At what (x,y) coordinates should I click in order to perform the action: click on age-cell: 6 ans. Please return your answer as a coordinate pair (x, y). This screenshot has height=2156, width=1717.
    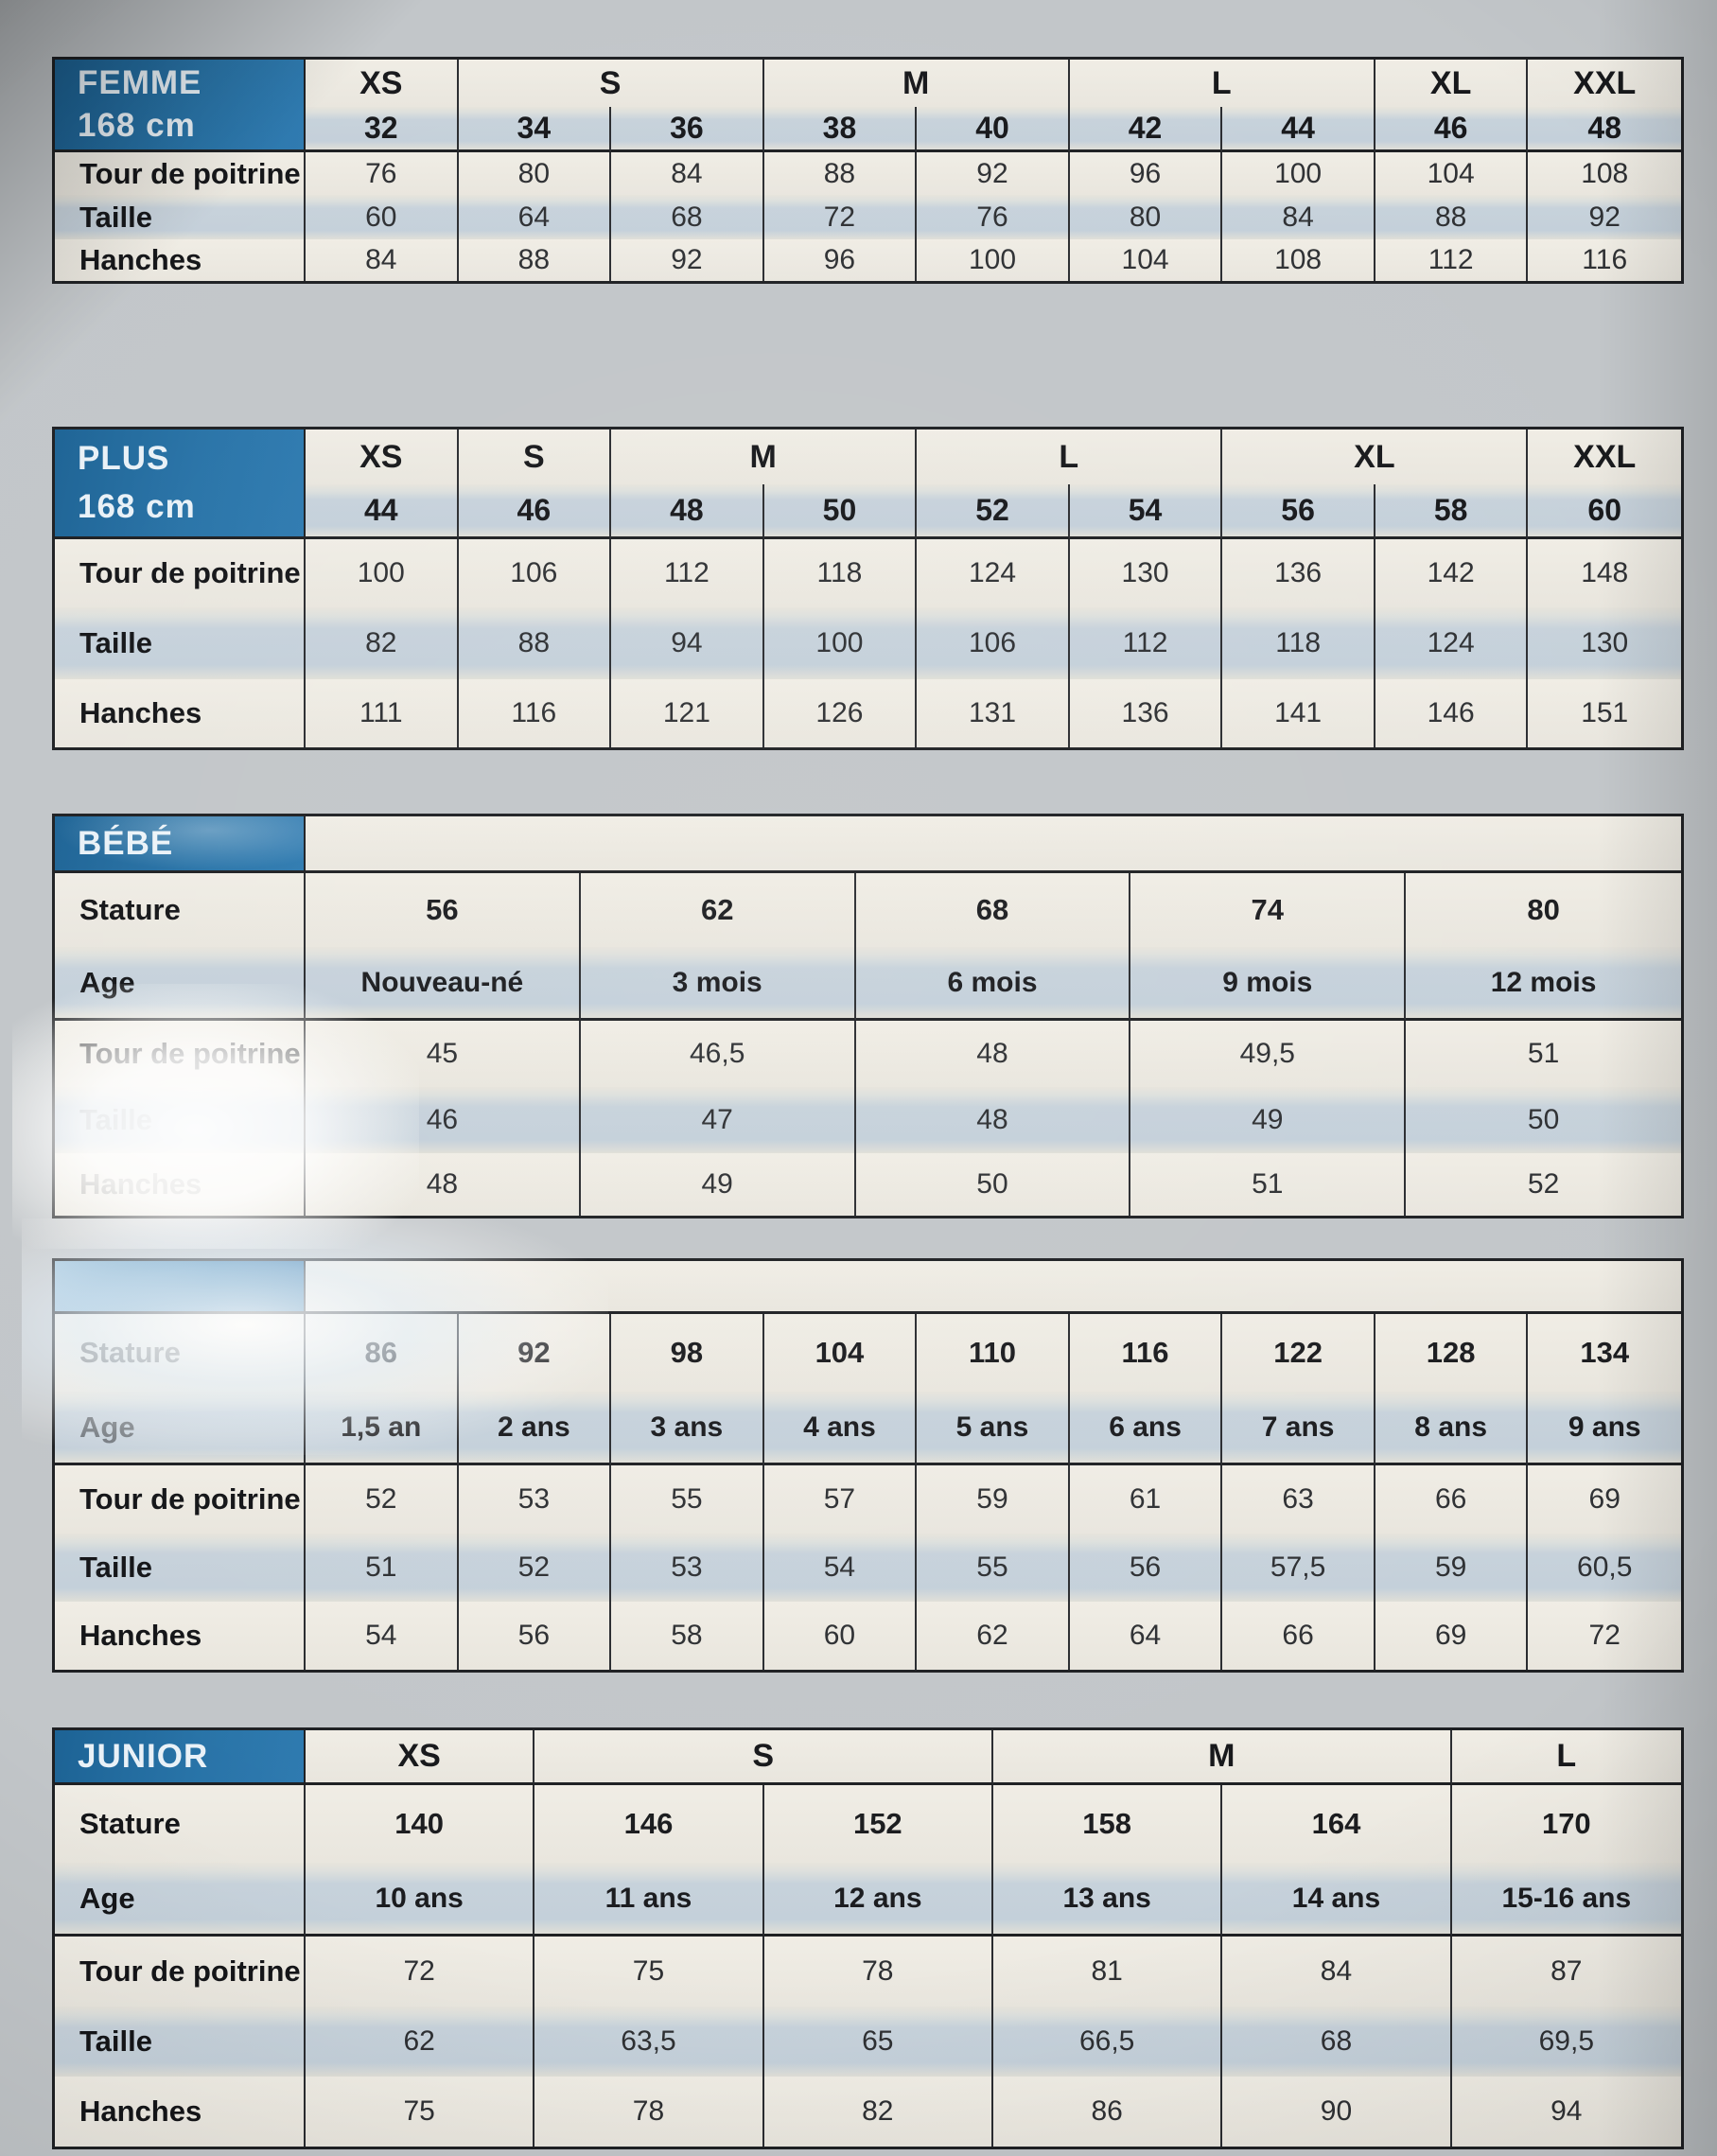
    Looking at the image, I should click on (1146, 1428).